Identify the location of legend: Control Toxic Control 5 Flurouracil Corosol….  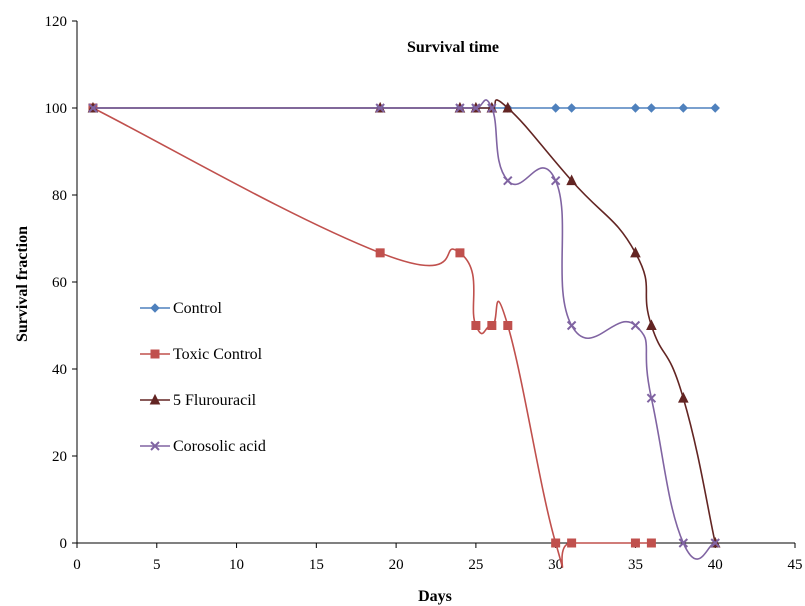
(203, 377).